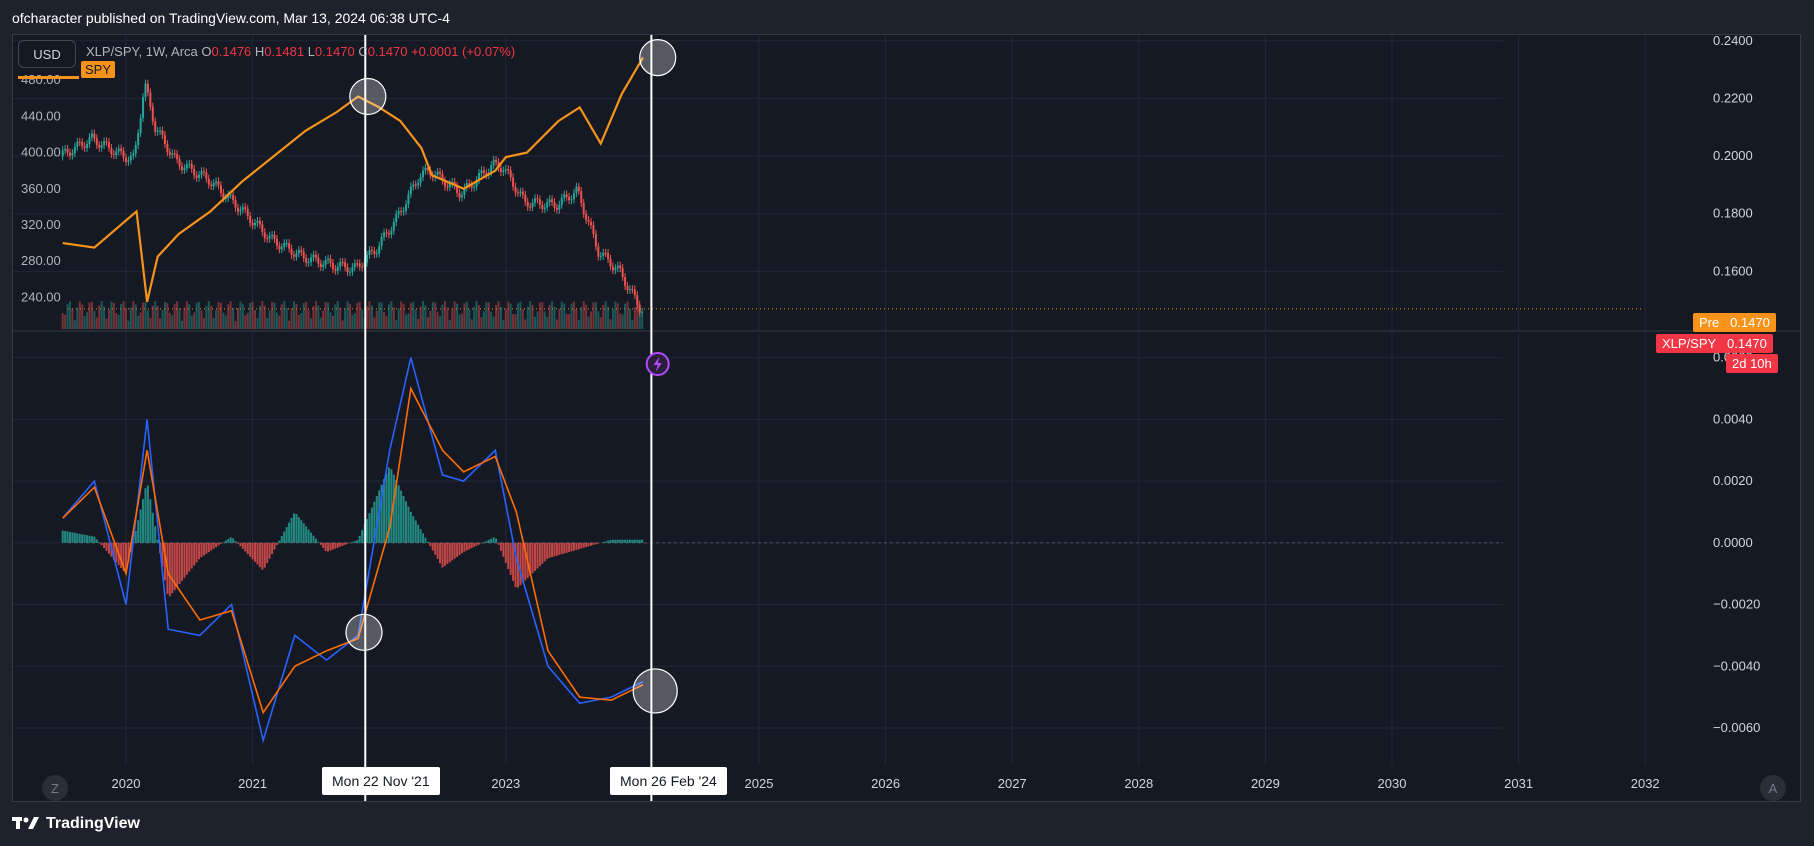 This screenshot has width=1814, height=846. I want to click on left-axis-tick-360.00: 360.00, so click(41, 188).